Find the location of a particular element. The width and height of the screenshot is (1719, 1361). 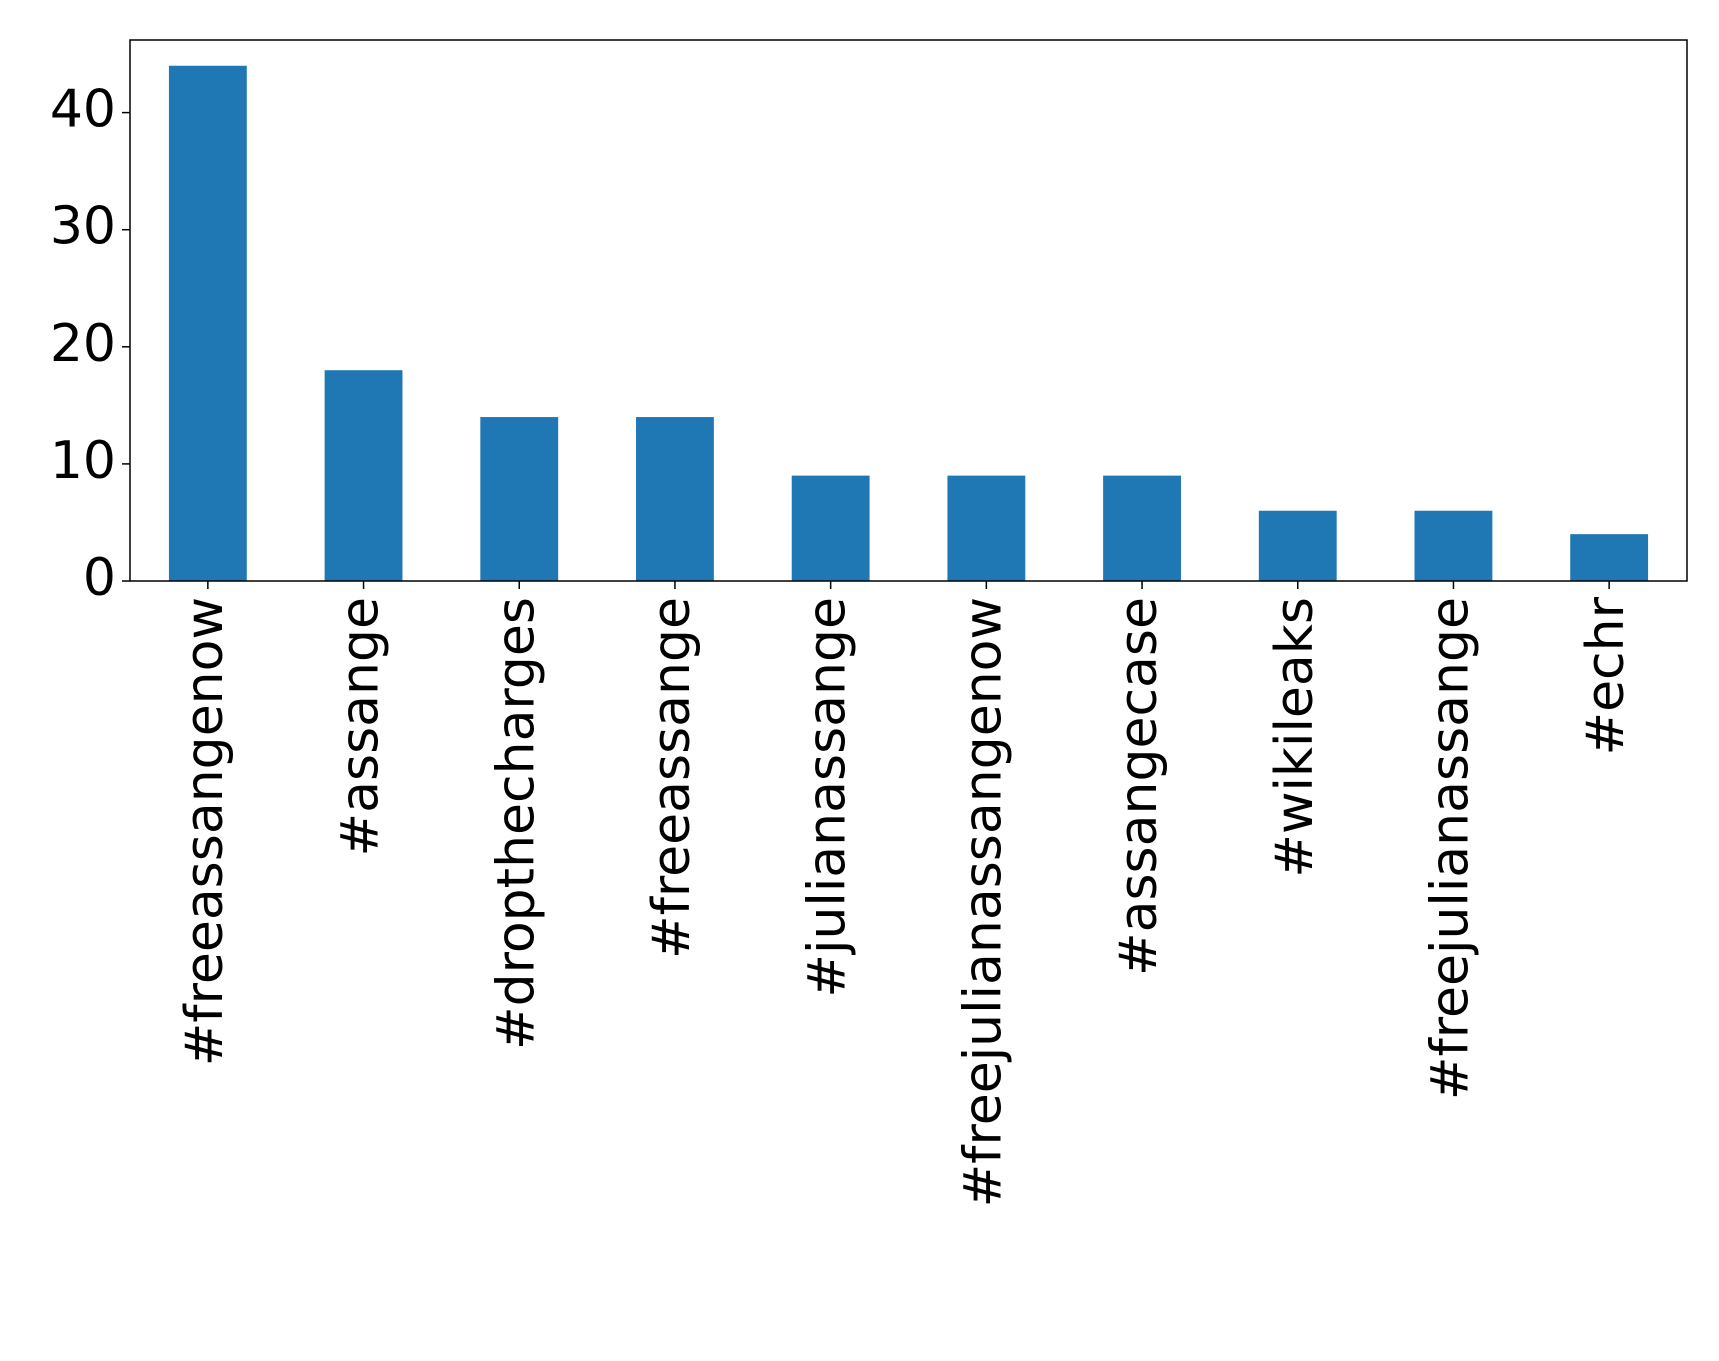

x-tick-label: #freeassange is located at coordinates (672, 778).